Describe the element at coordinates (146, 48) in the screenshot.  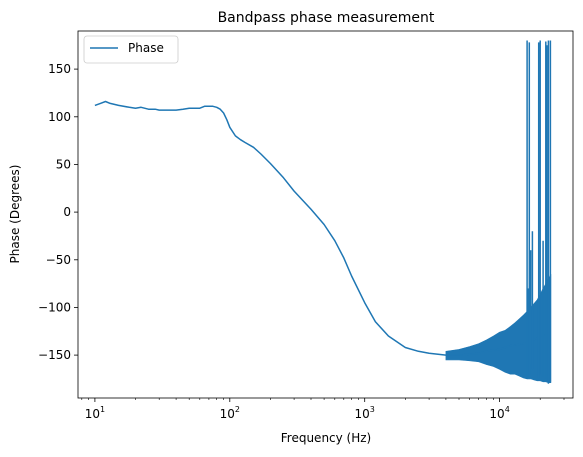
I see `legend-label-phase: Phase` at that location.